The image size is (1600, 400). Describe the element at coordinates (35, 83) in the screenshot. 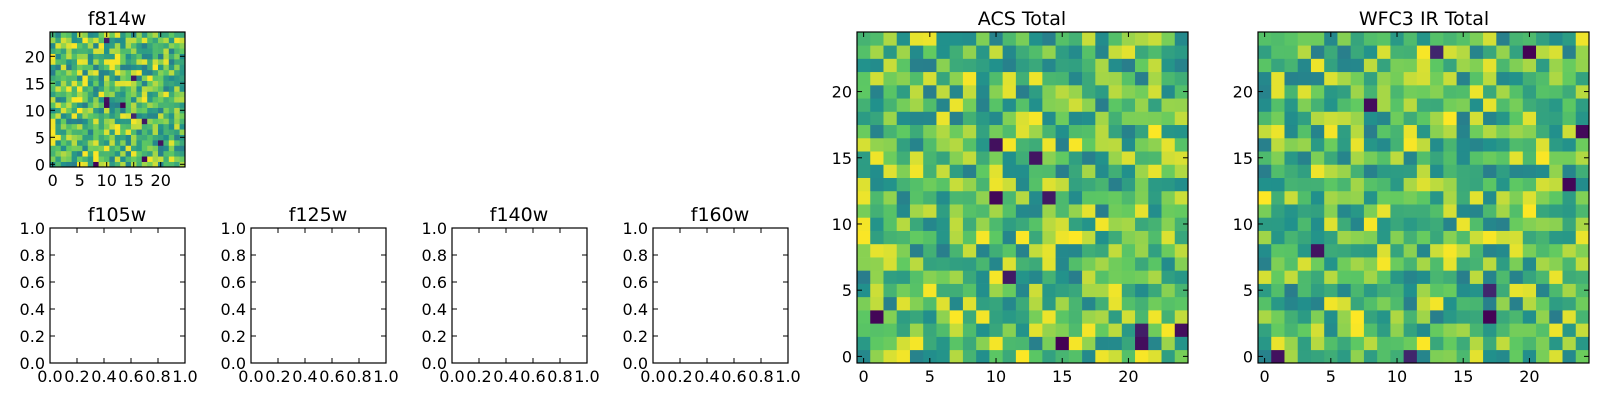

I see `y-tick-label: 15` at that location.